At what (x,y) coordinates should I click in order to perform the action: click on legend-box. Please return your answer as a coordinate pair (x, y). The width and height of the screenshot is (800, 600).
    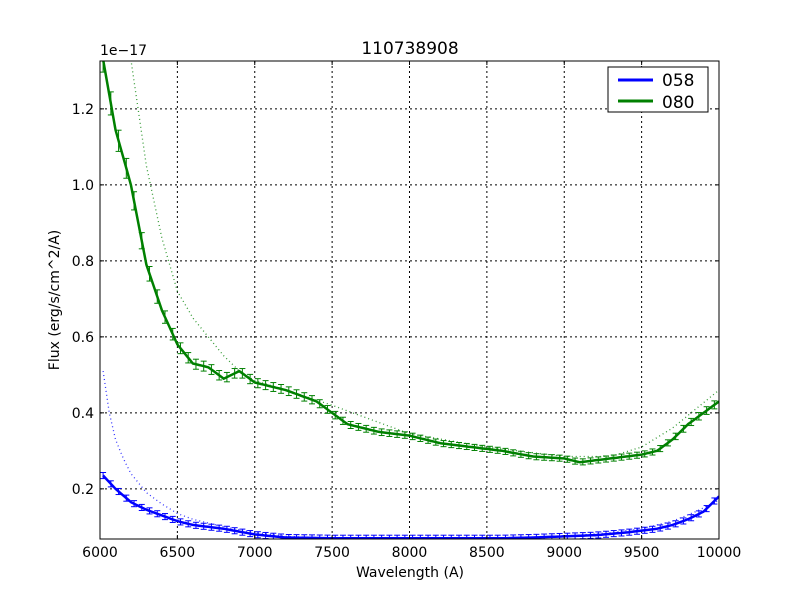
    Looking at the image, I should click on (658, 89).